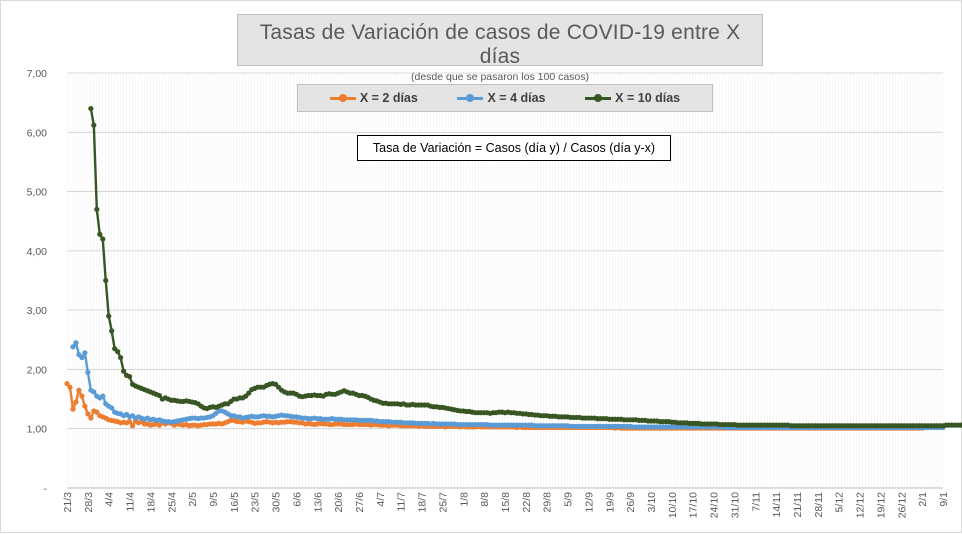  What do you see at coordinates (756, 502) in the screenshot?
I see `x-tick-label: 7/11` at bounding box center [756, 502].